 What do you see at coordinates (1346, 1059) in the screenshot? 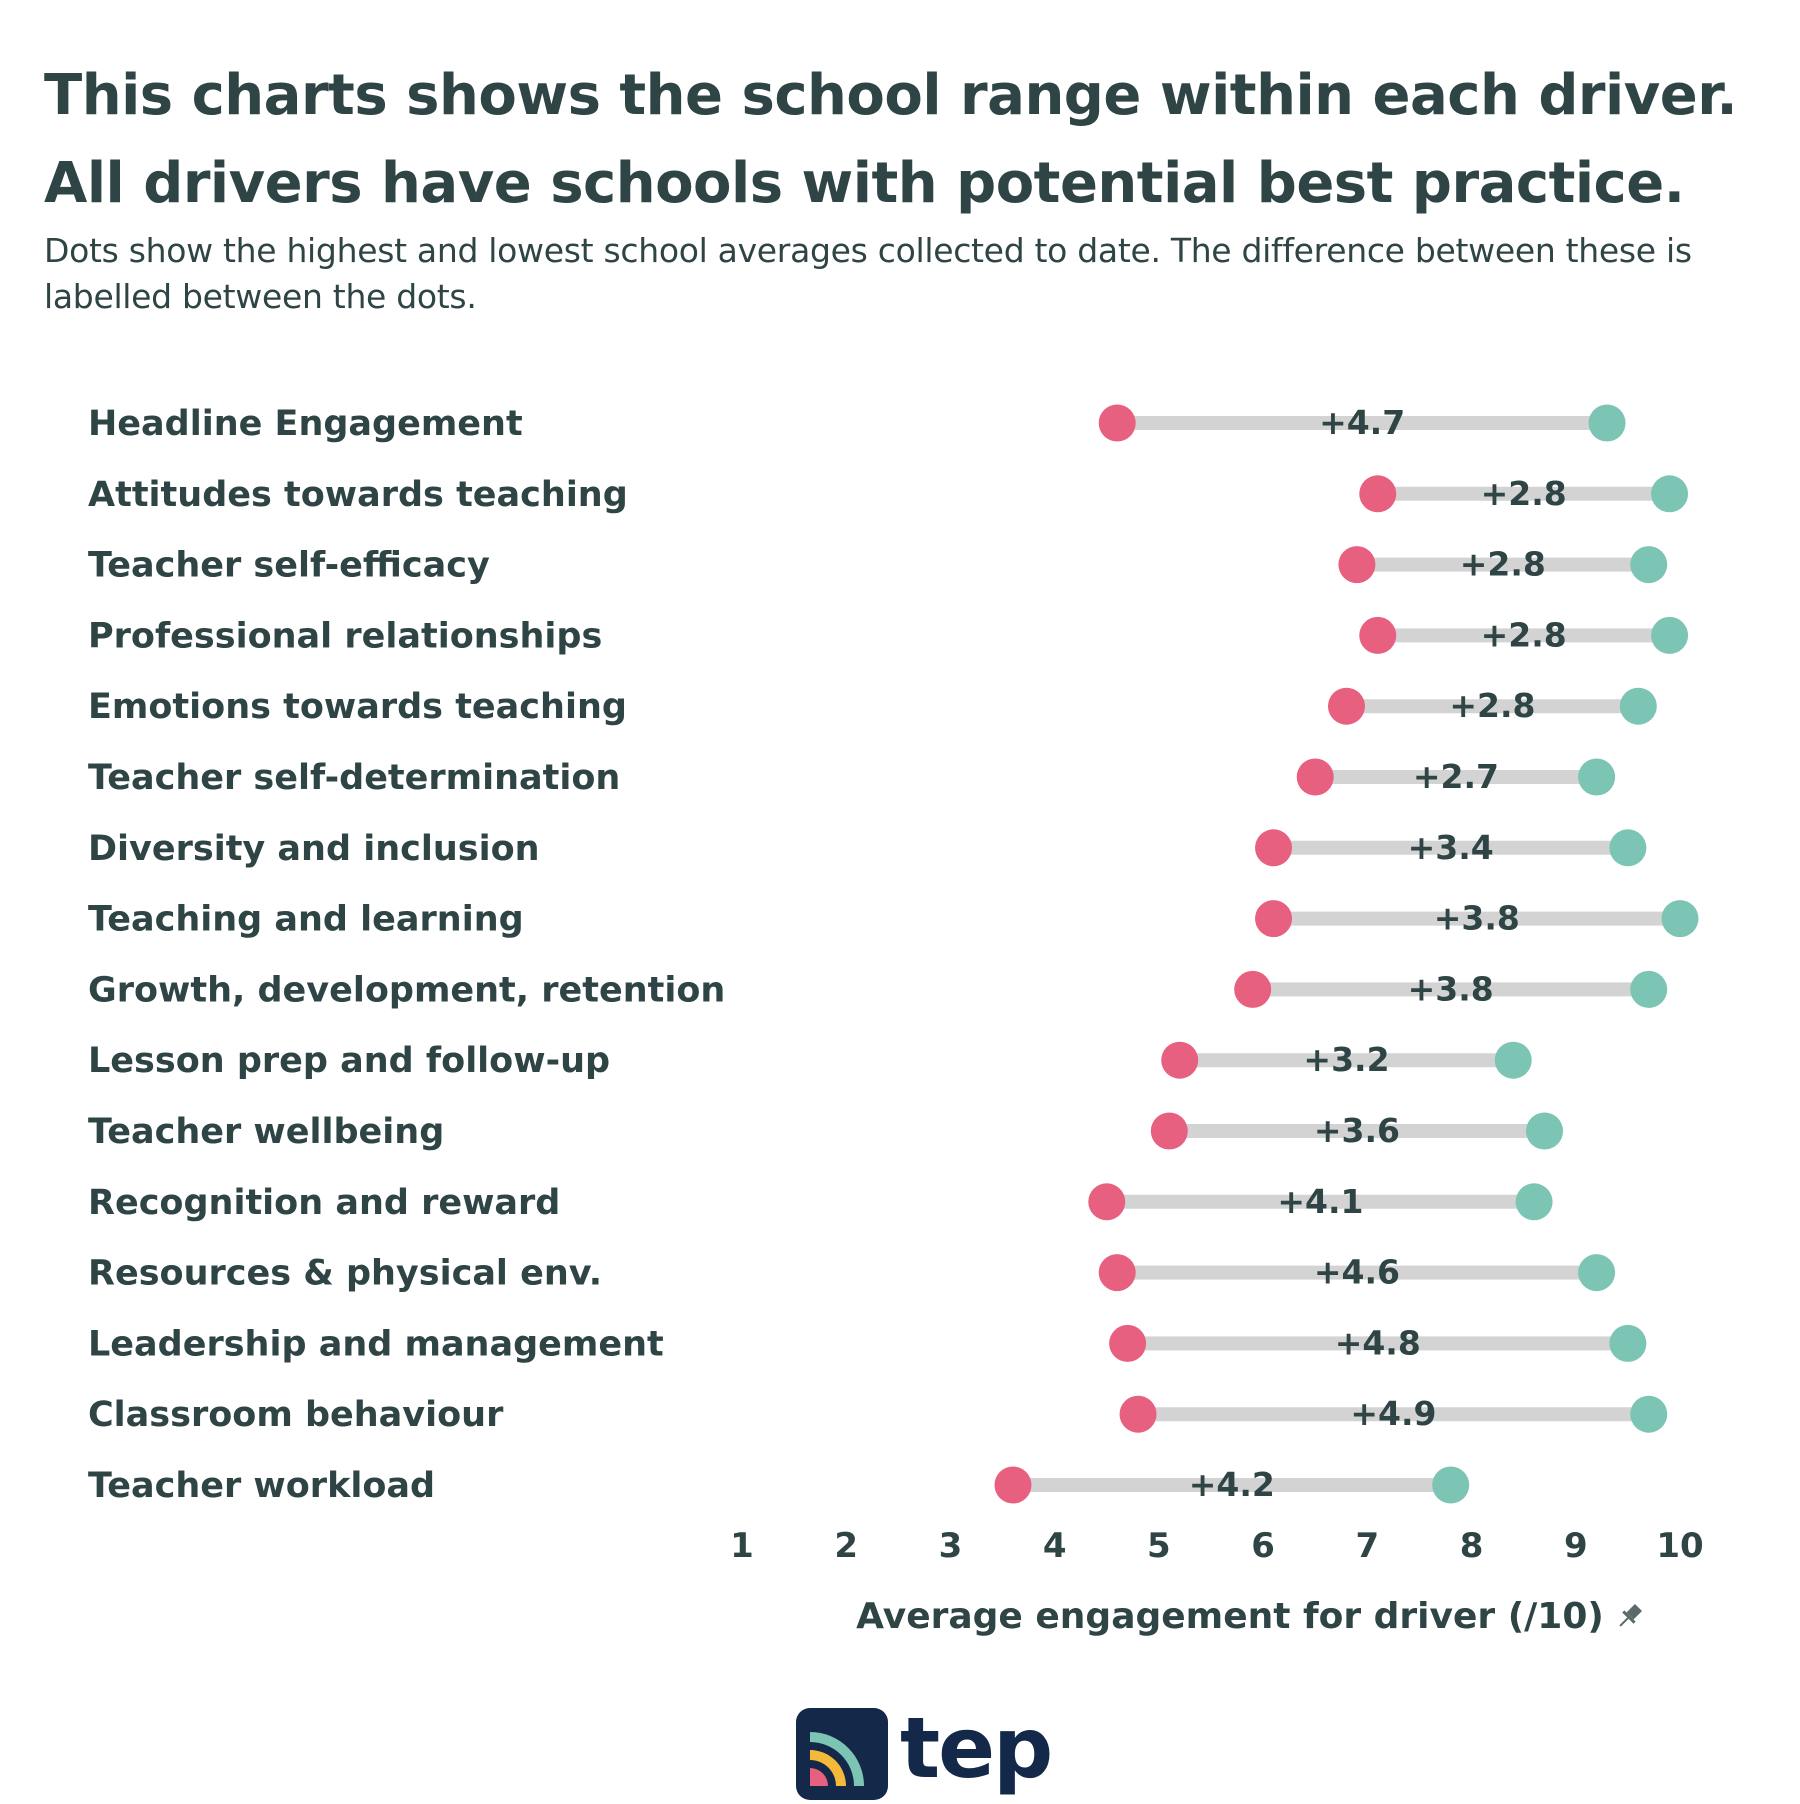
I see `difference-label: +3.2` at bounding box center [1346, 1059].